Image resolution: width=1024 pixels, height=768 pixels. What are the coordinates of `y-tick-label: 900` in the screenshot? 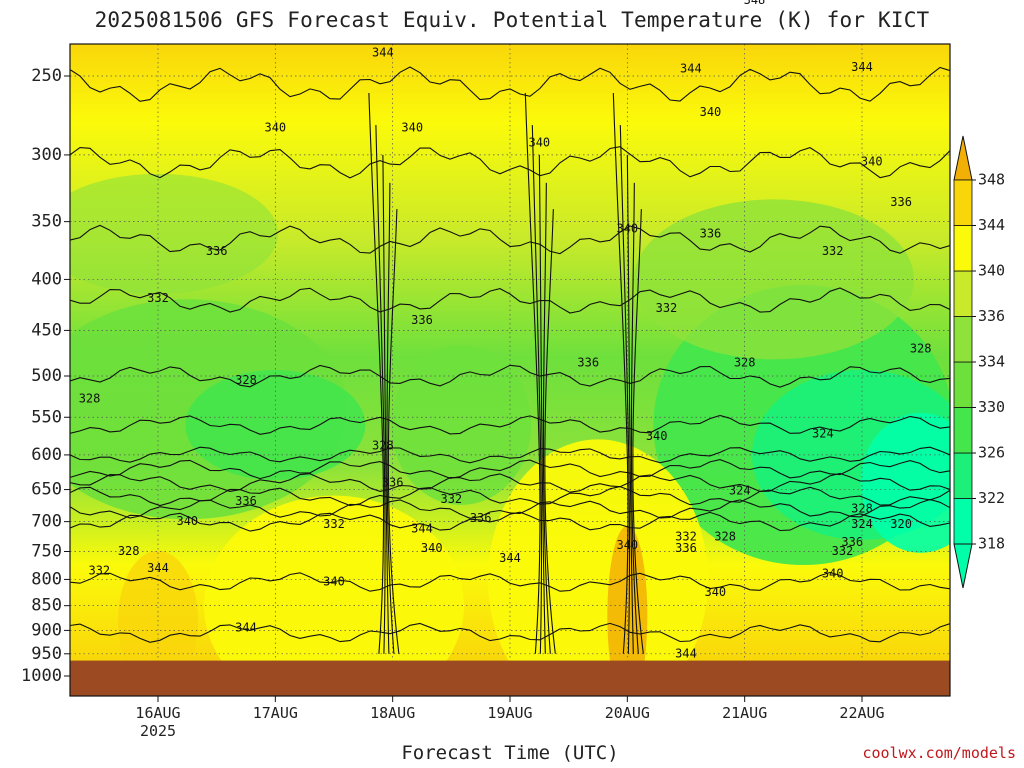 It's located at (46, 630).